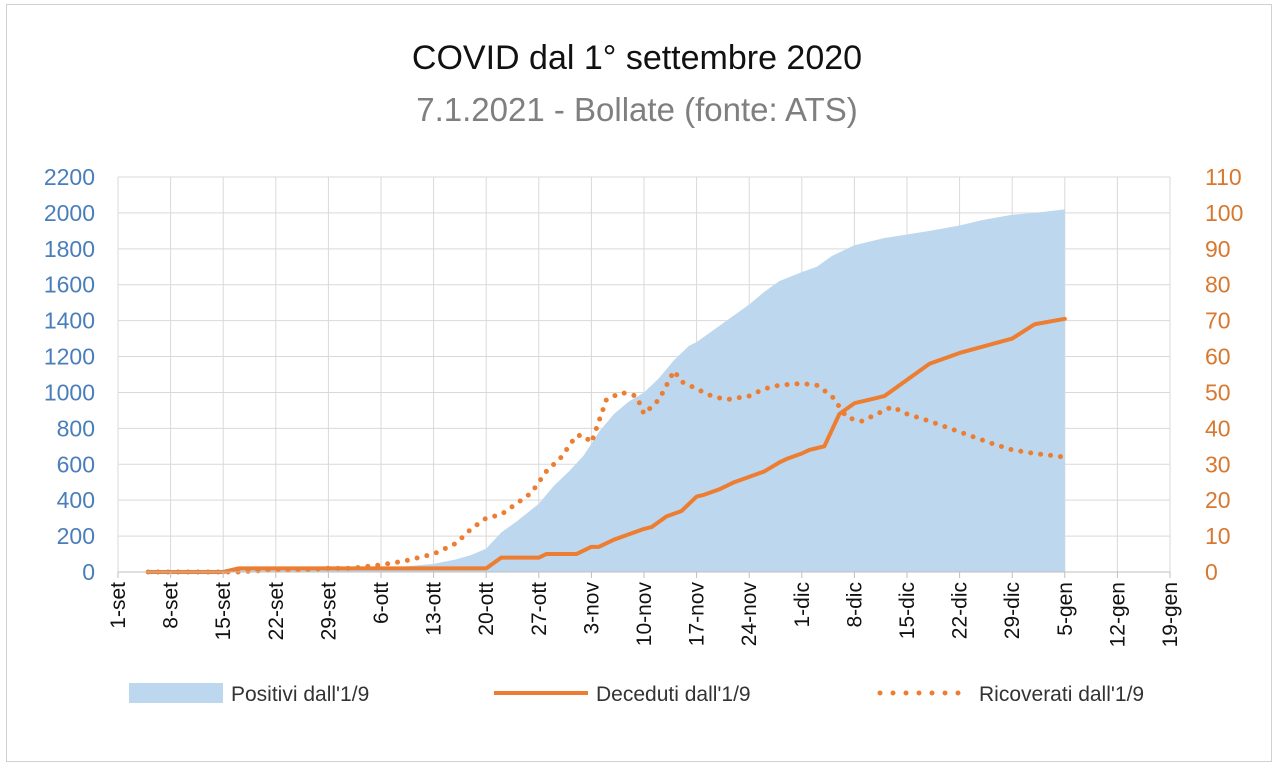 The width and height of the screenshot is (1280, 768). Describe the element at coordinates (1211, 572) in the screenshot. I see `y-right-tick-label: 0` at that location.